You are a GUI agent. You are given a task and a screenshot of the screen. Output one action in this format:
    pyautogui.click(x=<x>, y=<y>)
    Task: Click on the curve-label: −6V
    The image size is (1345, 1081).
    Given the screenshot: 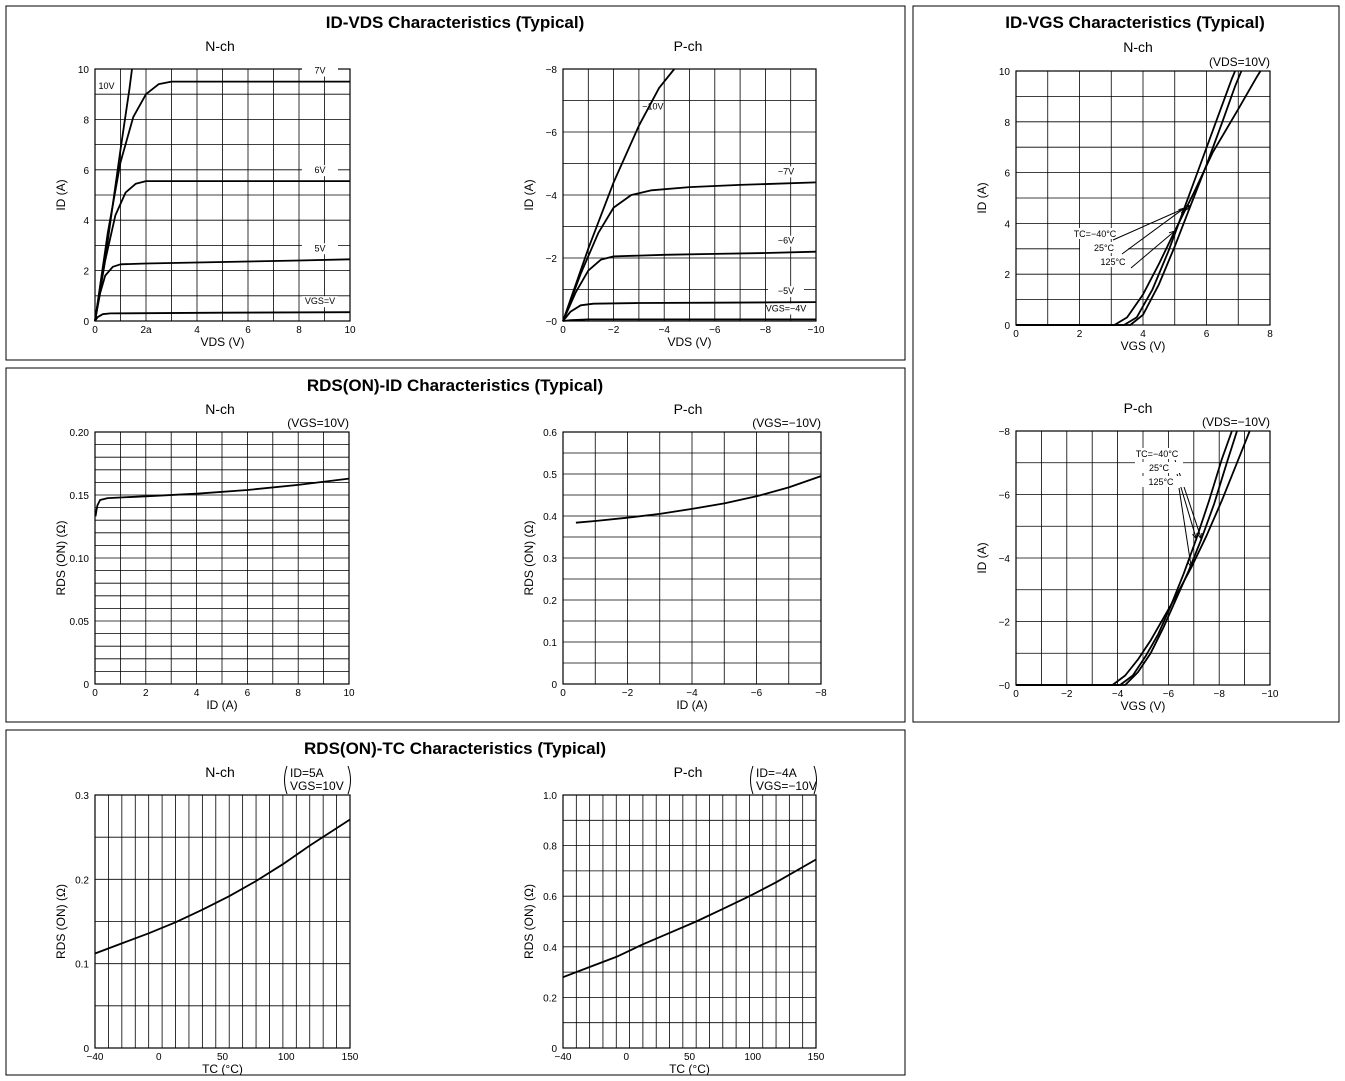 What is the action you would take?
    pyautogui.click(x=786, y=241)
    